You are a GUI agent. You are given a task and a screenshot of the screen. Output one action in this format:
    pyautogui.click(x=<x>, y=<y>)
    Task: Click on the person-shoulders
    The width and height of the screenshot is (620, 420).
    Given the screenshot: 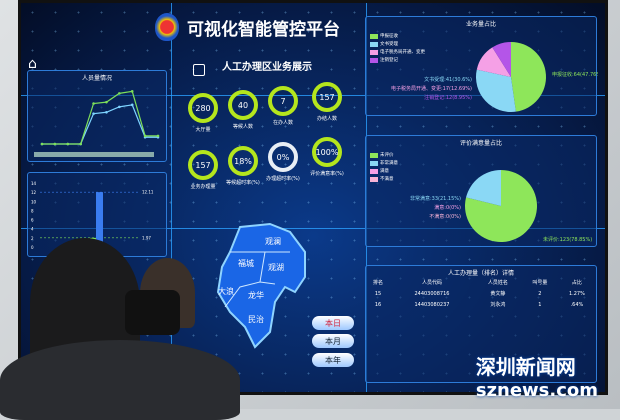 What is the action you would take?
    pyautogui.click(x=120, y=380)
    